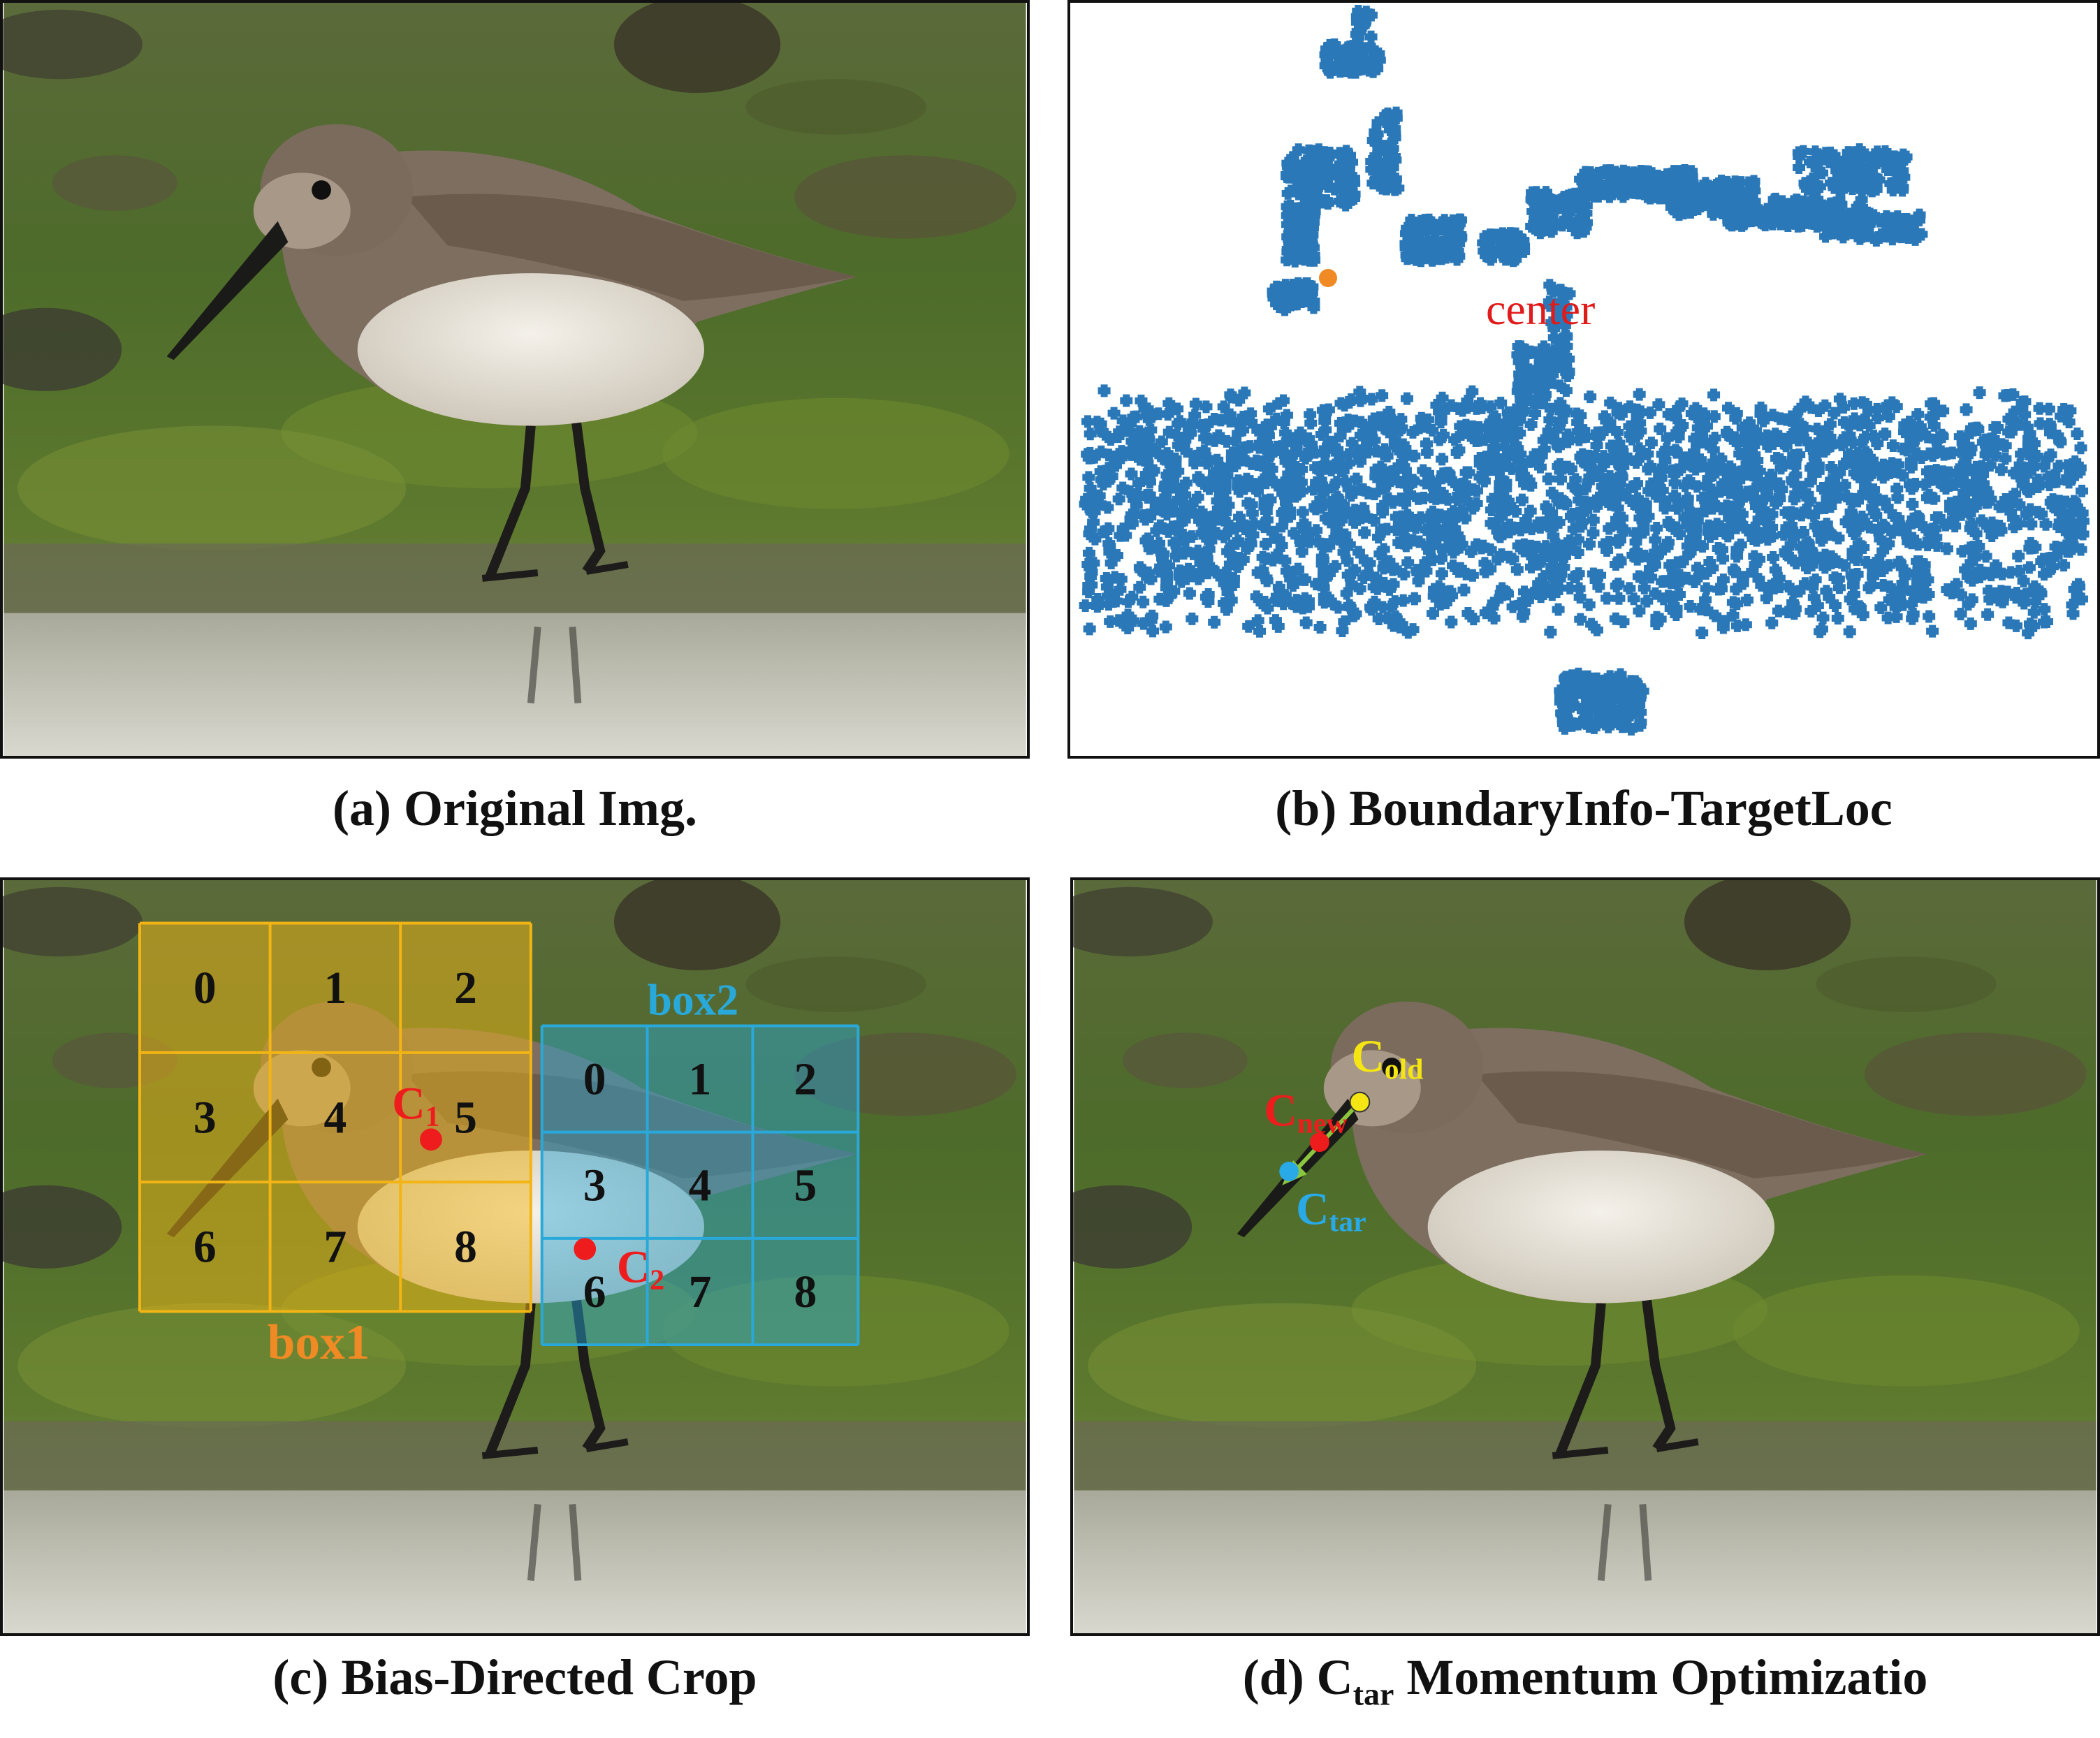 This screenshot has width=2100, height=1738. I want to click on c-tar-label: Ctar, so click(1331, 1211).